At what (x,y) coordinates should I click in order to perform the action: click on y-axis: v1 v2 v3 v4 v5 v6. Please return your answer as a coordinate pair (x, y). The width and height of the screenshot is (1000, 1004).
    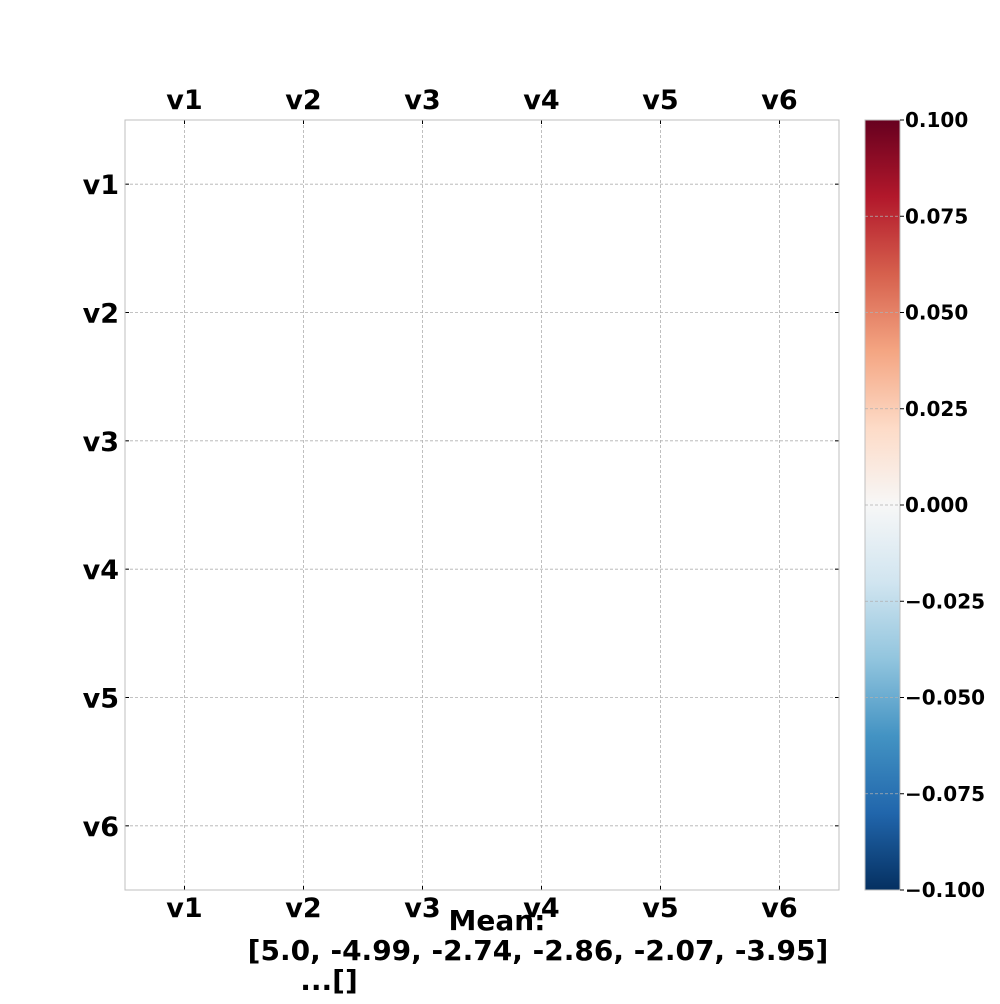
    Looking at the image, I should click on (101, 506).